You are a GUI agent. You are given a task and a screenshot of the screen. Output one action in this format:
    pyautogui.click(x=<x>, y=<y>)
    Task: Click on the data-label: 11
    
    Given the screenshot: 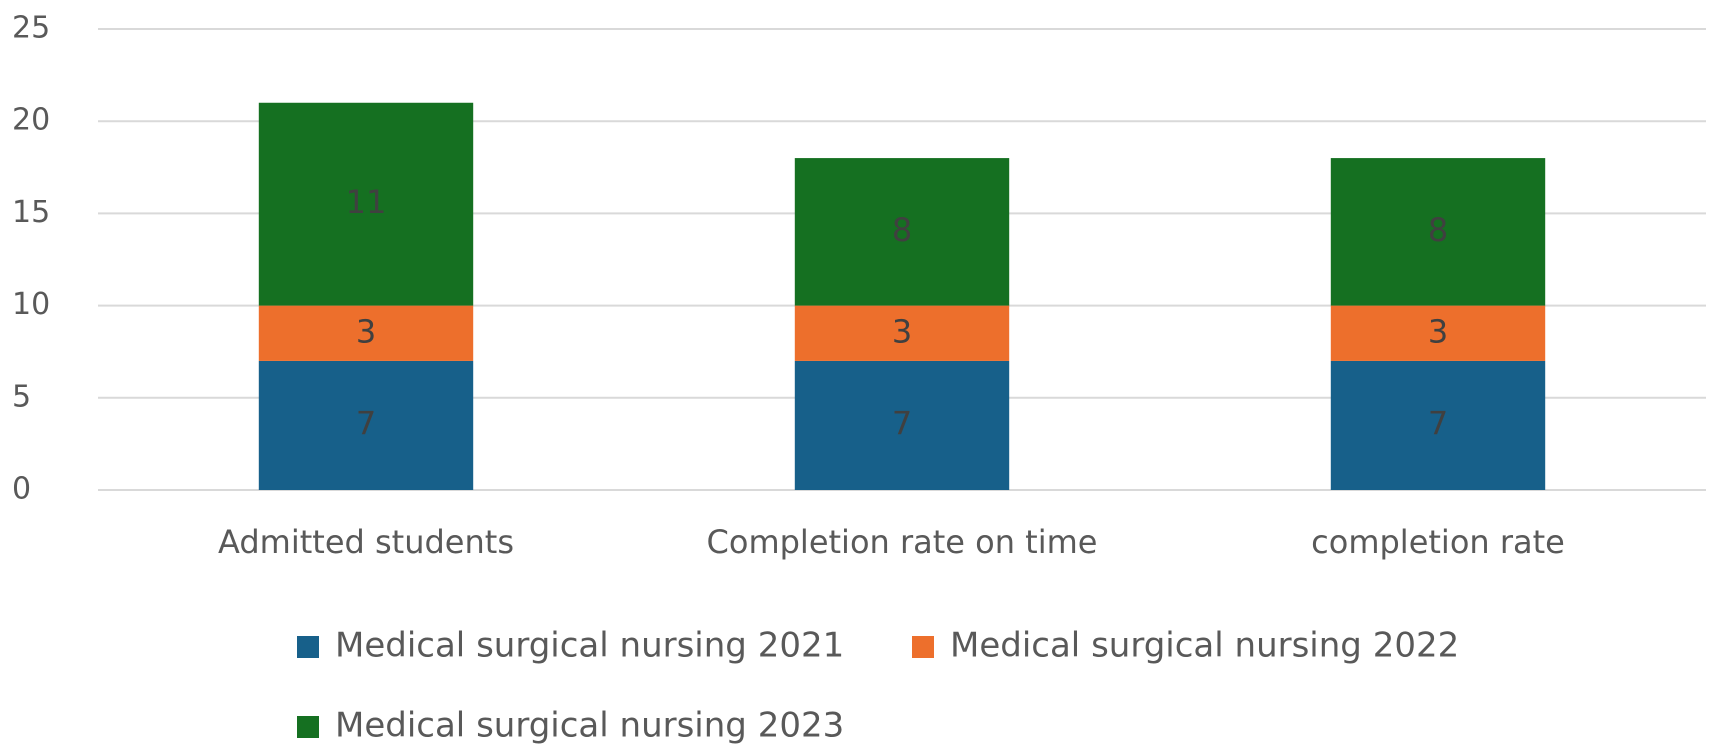 What is the action you would take?
    pyautogui.click(x=366, y=202)
    